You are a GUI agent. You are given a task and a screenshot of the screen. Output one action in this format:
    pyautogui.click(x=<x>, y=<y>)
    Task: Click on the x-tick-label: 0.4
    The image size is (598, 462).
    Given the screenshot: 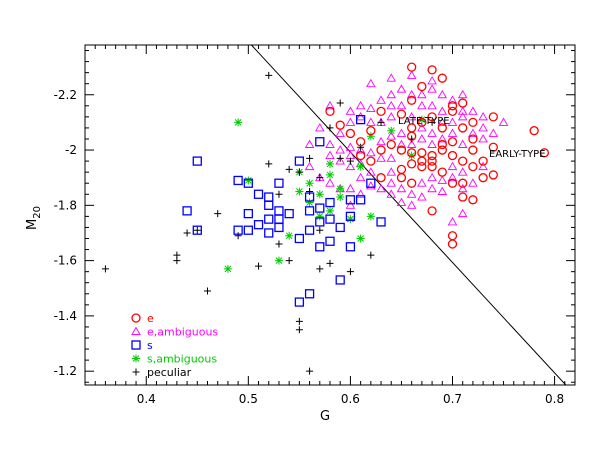 What is the action you would take?
    pyautogui.click(x=146, y=399)
    